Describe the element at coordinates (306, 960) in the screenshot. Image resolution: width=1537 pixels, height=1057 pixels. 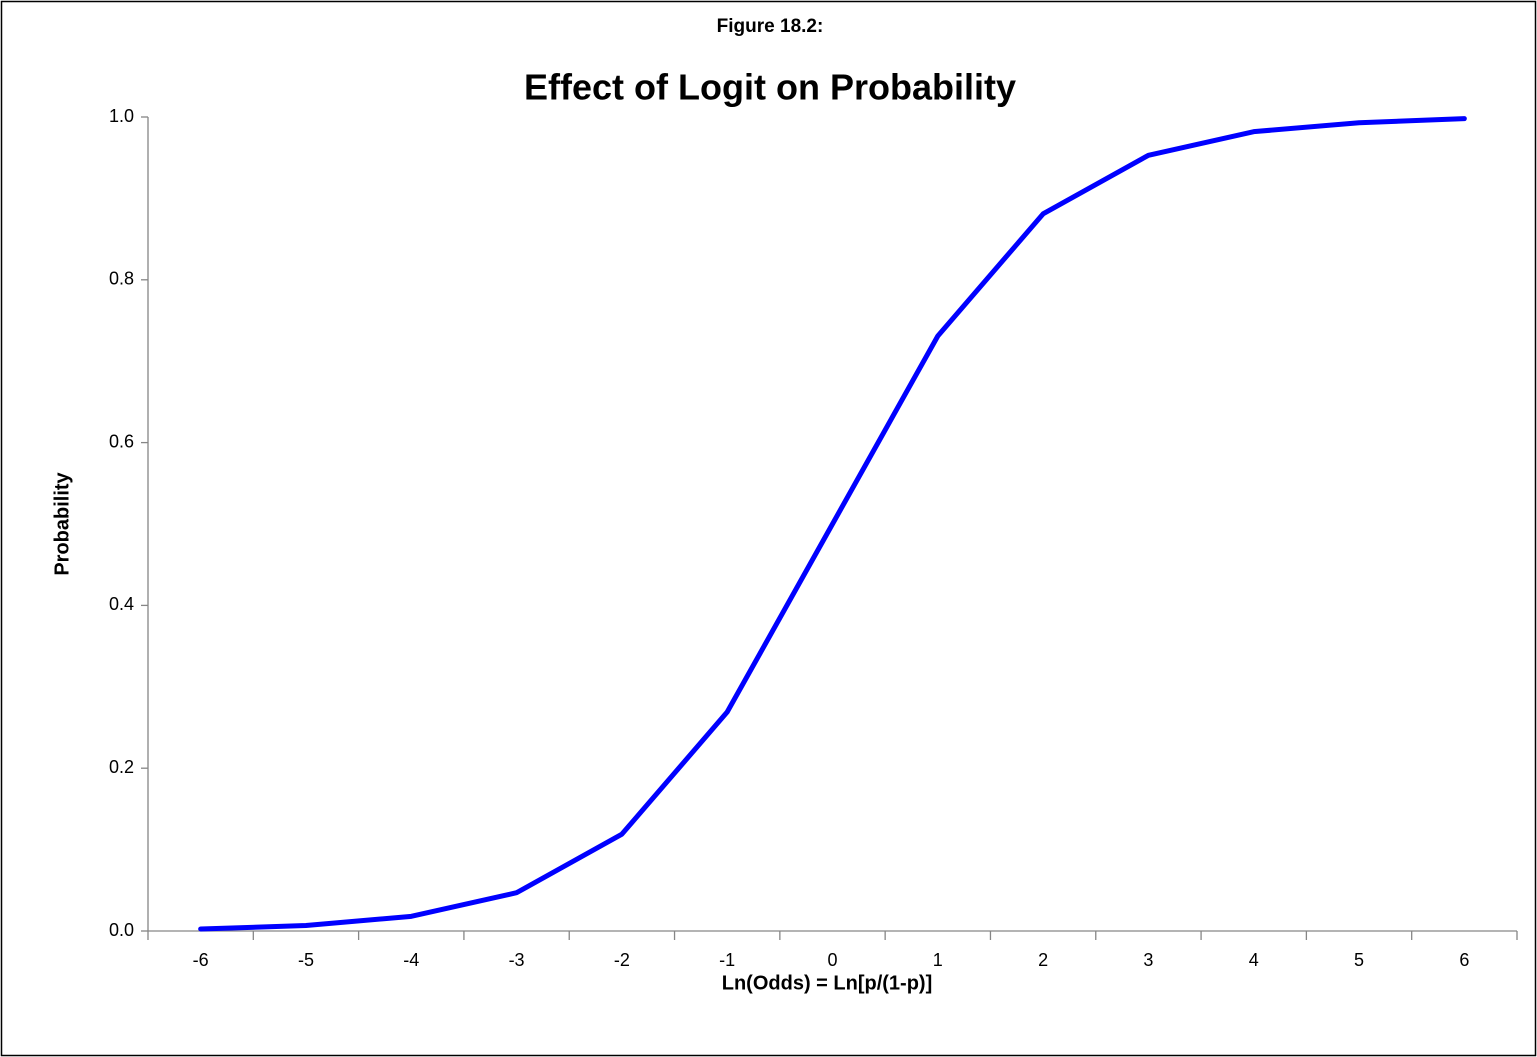
I see `x-tick-label: -5` at that location.